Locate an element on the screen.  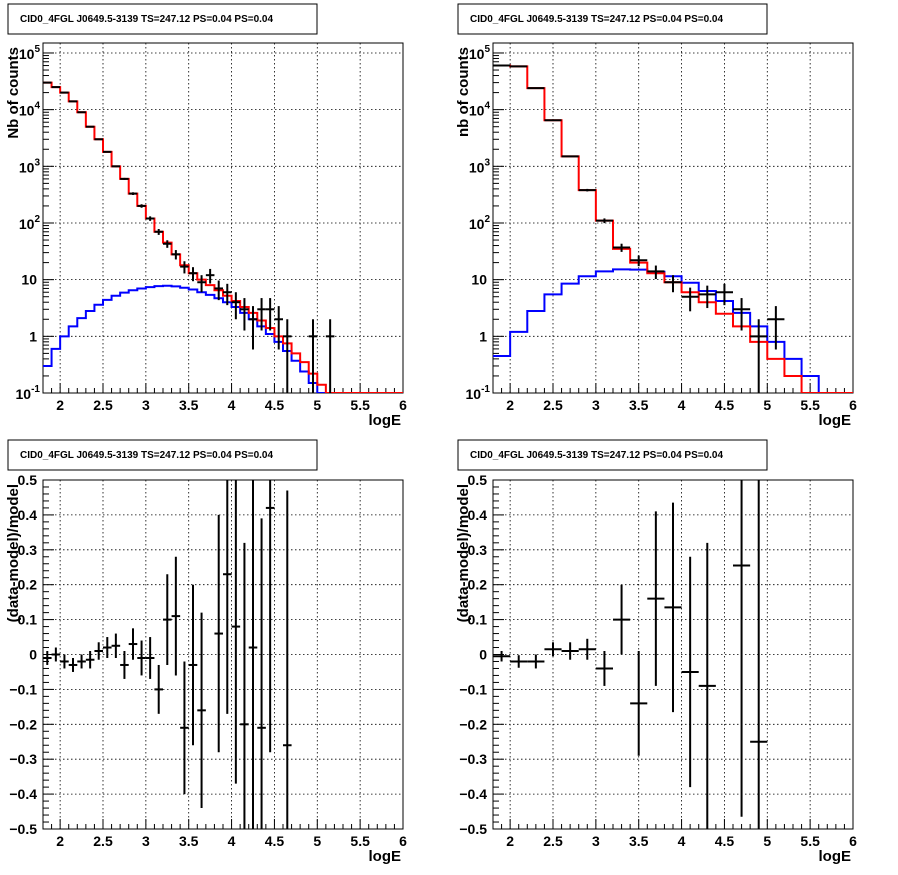
x-ticks is located at coordinates (223, 824).